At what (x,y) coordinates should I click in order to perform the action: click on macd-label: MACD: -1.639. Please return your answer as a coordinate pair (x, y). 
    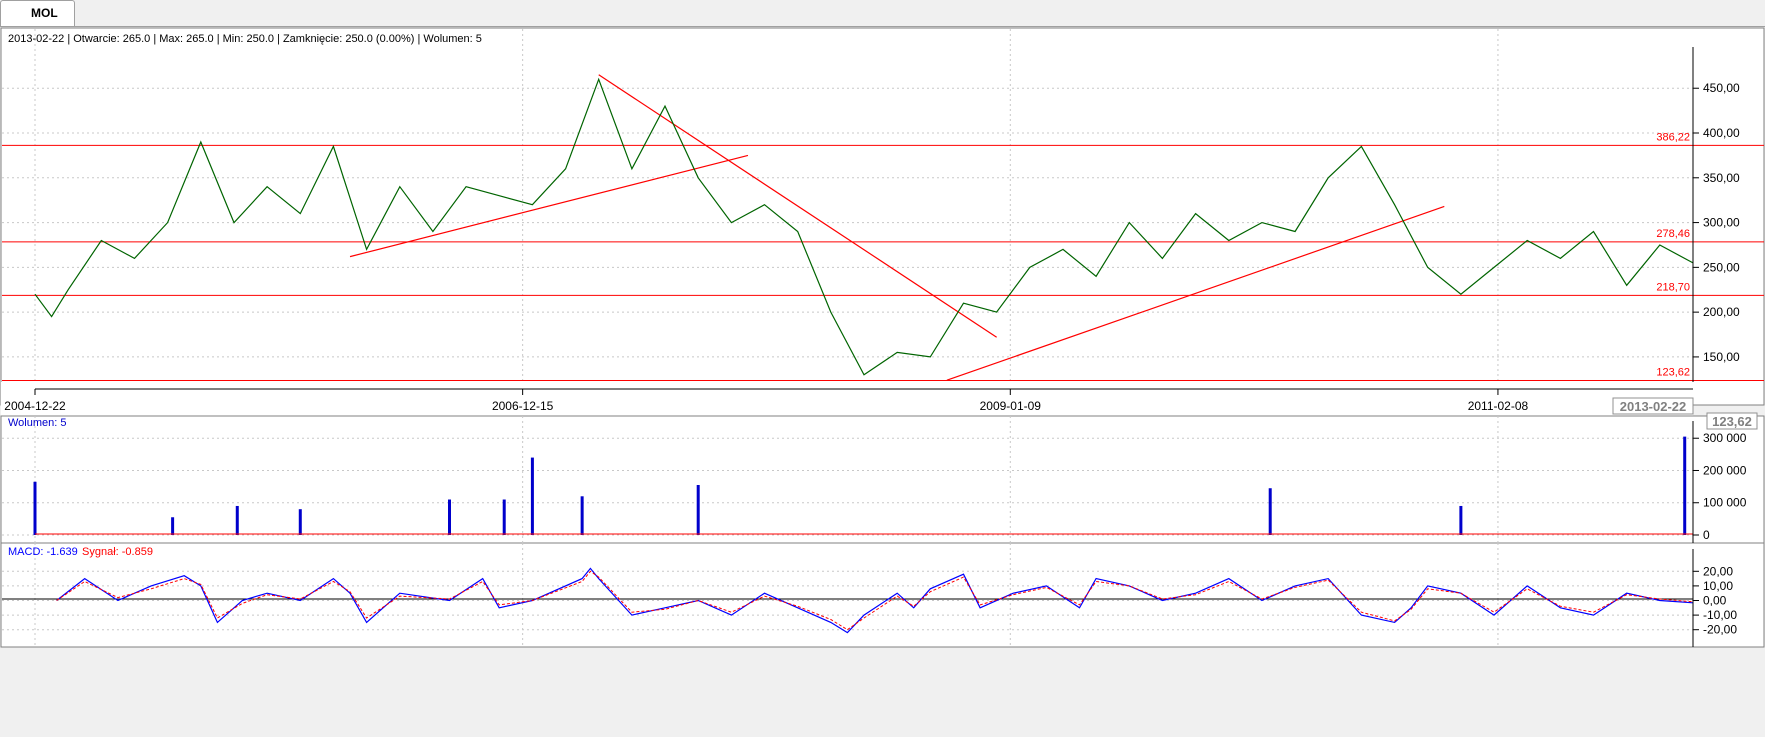
    Looking at the image, I should click on (43, 552).